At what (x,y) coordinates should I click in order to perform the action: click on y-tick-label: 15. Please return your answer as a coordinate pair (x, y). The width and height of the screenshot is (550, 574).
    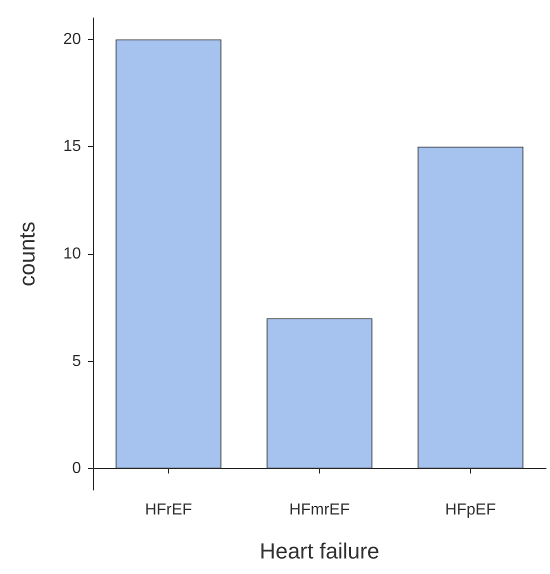
    Looking at the image, I should click on (72, 147).